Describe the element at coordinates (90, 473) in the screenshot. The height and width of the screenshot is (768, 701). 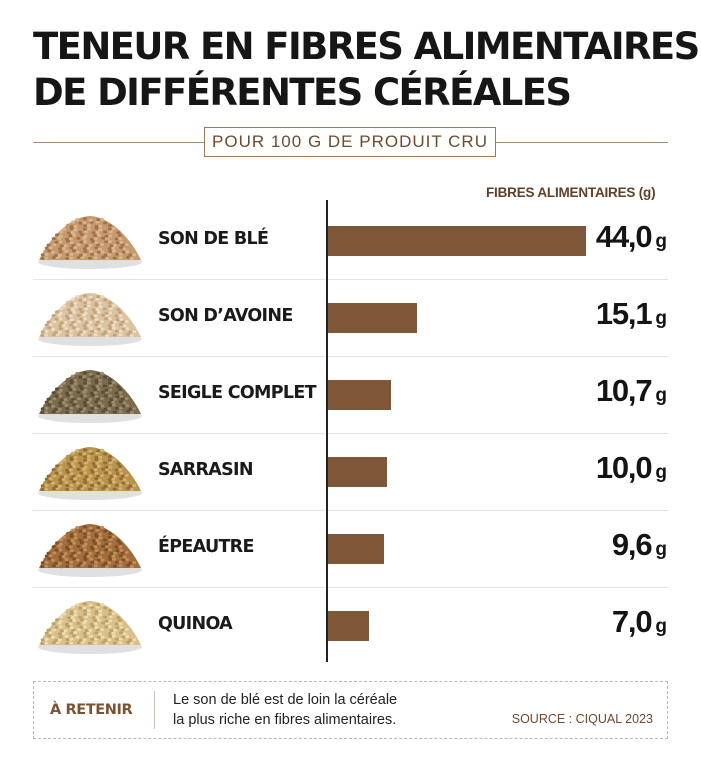
I see `sarrasin-pile-icon` at that location.